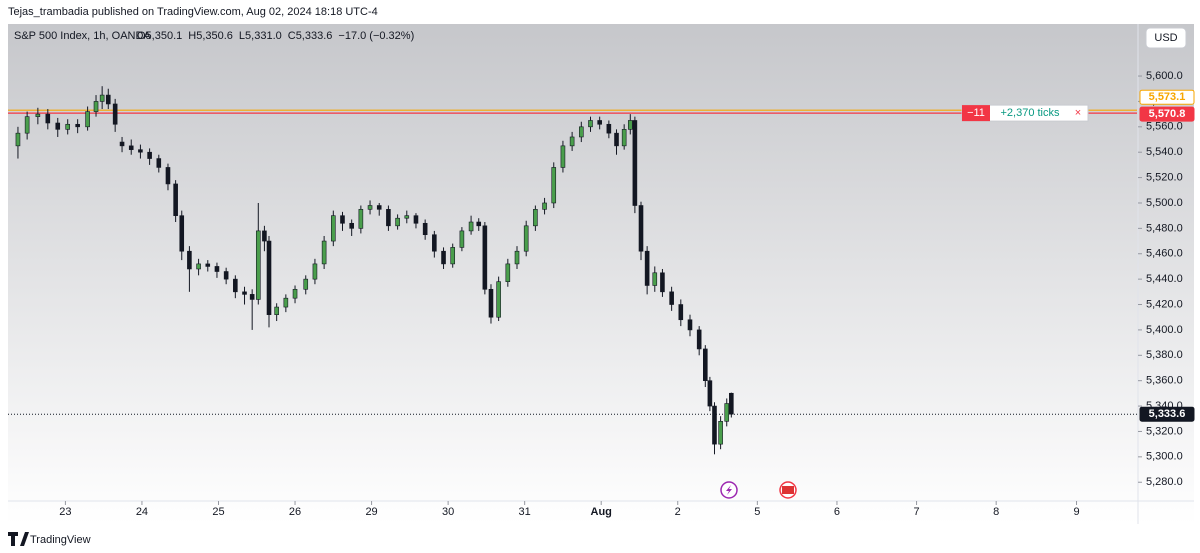 Image resolution: width=1200 pixels, height=553 pixels. Describe the element at coordinates (371, 512) in the screenshot. I see `x-tick-label: 29` at that location.